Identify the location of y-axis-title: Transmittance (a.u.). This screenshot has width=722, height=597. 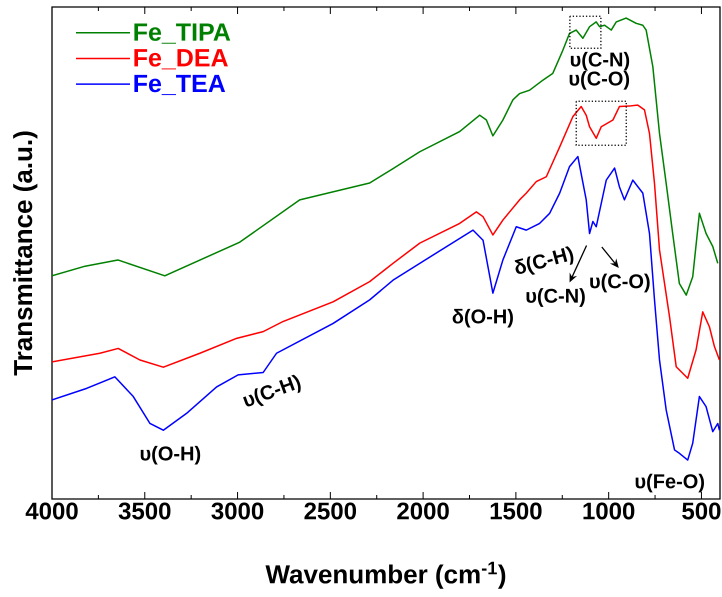
(25, 254).